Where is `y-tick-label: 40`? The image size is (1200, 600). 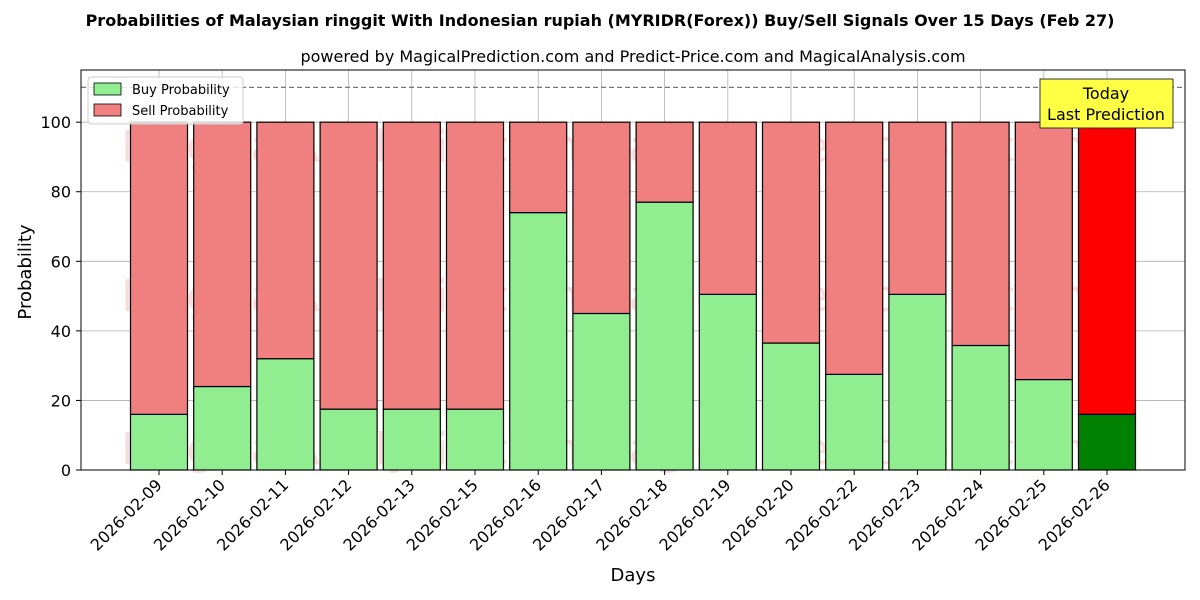
y-tick-label: 40 is located at coordinates (61, 331).